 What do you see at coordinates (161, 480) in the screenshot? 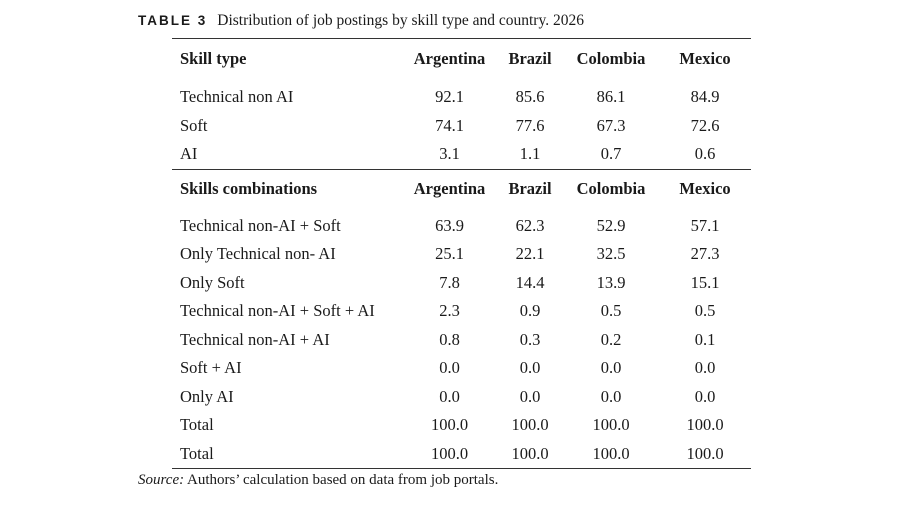
I see `source-label: Source:` at bounding box center [161, 480].